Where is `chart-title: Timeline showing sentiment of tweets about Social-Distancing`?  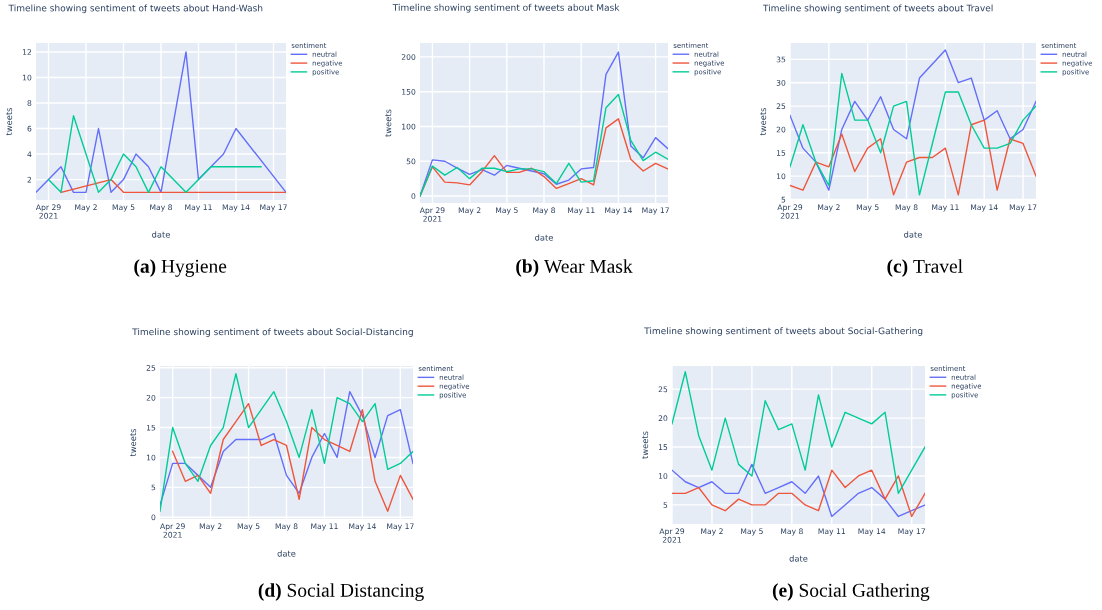
chart-title: Timeline showing sentiment of tweets about Social-Distancing is located at coordinates (272, 332).